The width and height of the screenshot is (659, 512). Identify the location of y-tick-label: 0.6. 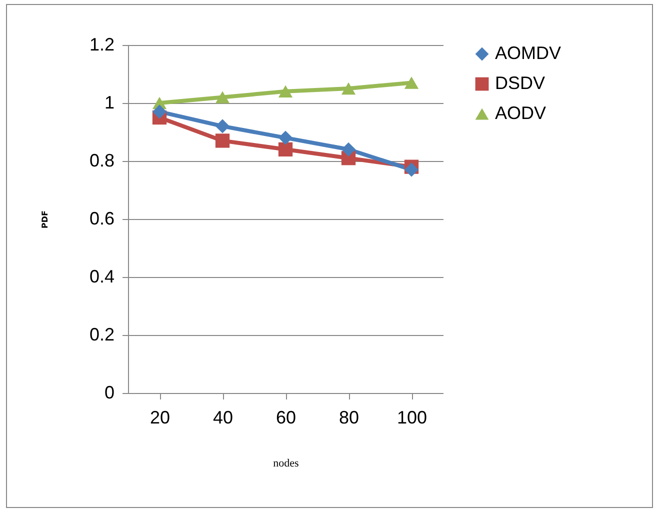
(101, 218).